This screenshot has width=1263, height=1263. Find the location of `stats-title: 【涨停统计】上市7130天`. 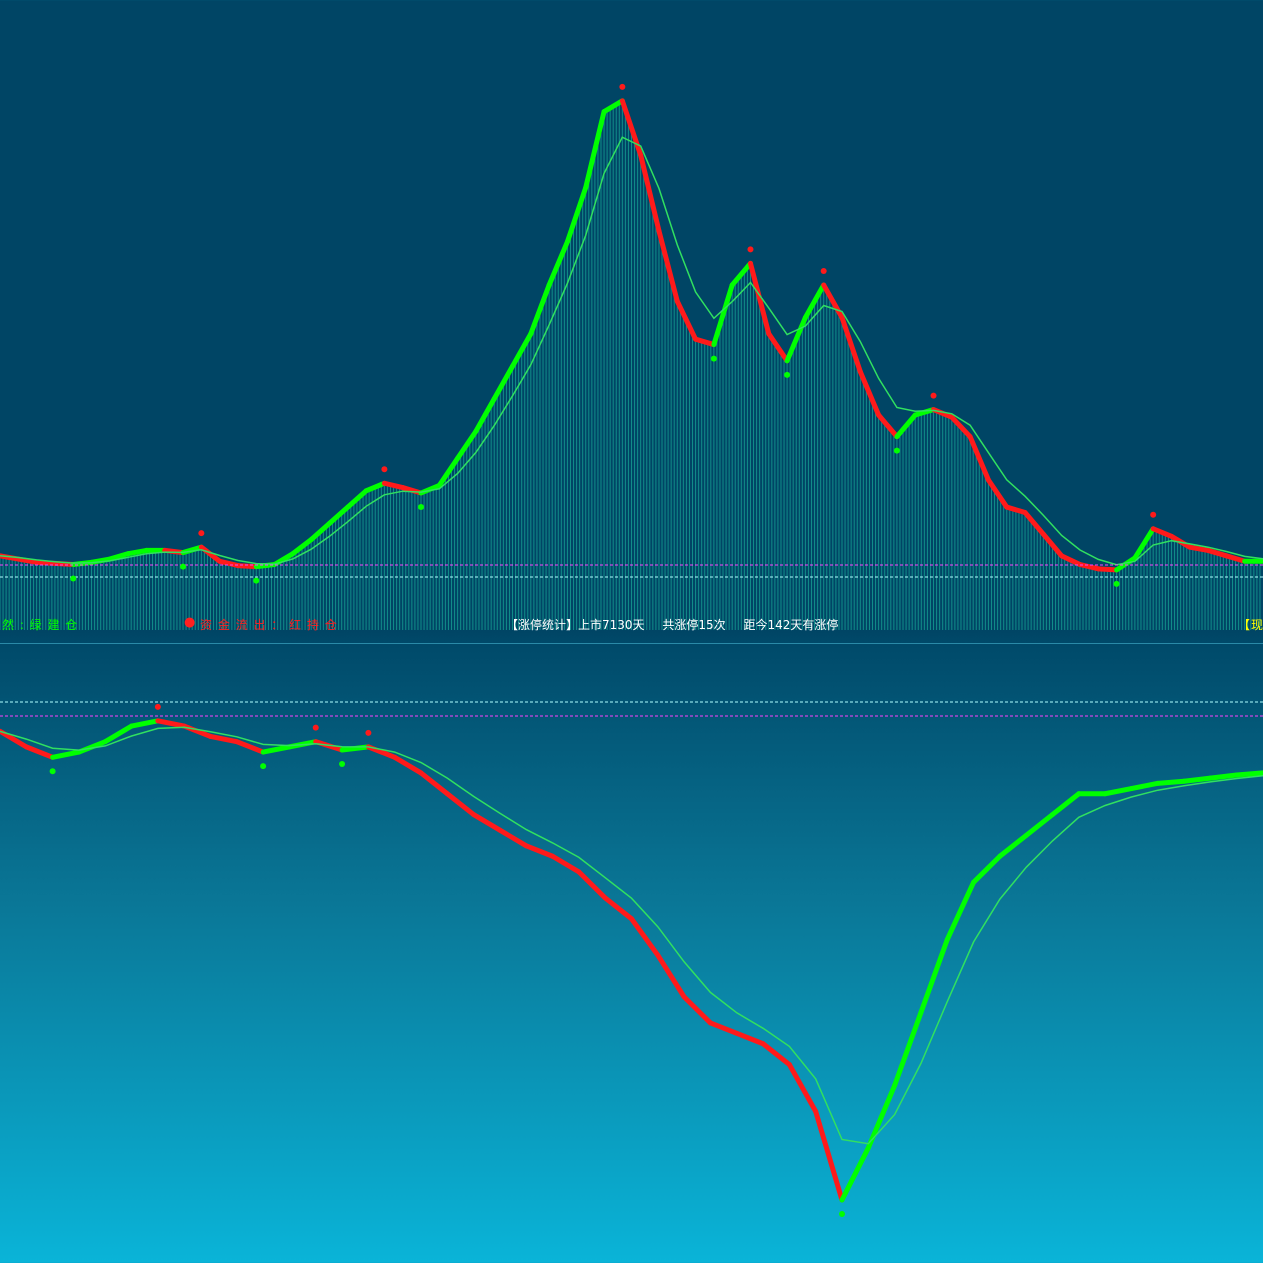

stats-title: 【涨停统计】上市7130天 is located at coordinates (575, 625).